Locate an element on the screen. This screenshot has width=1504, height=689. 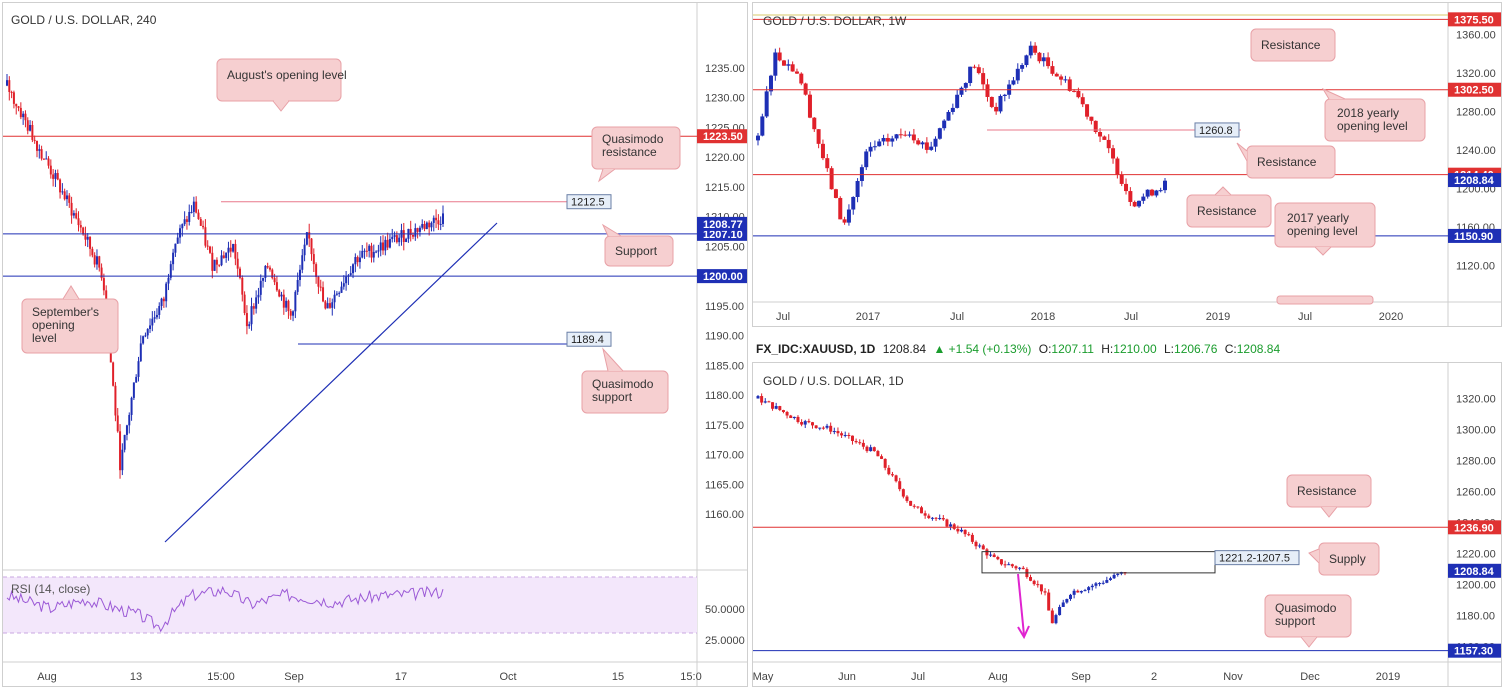
ticker-close: 1208.84 is located at coordinates (1258, 349).